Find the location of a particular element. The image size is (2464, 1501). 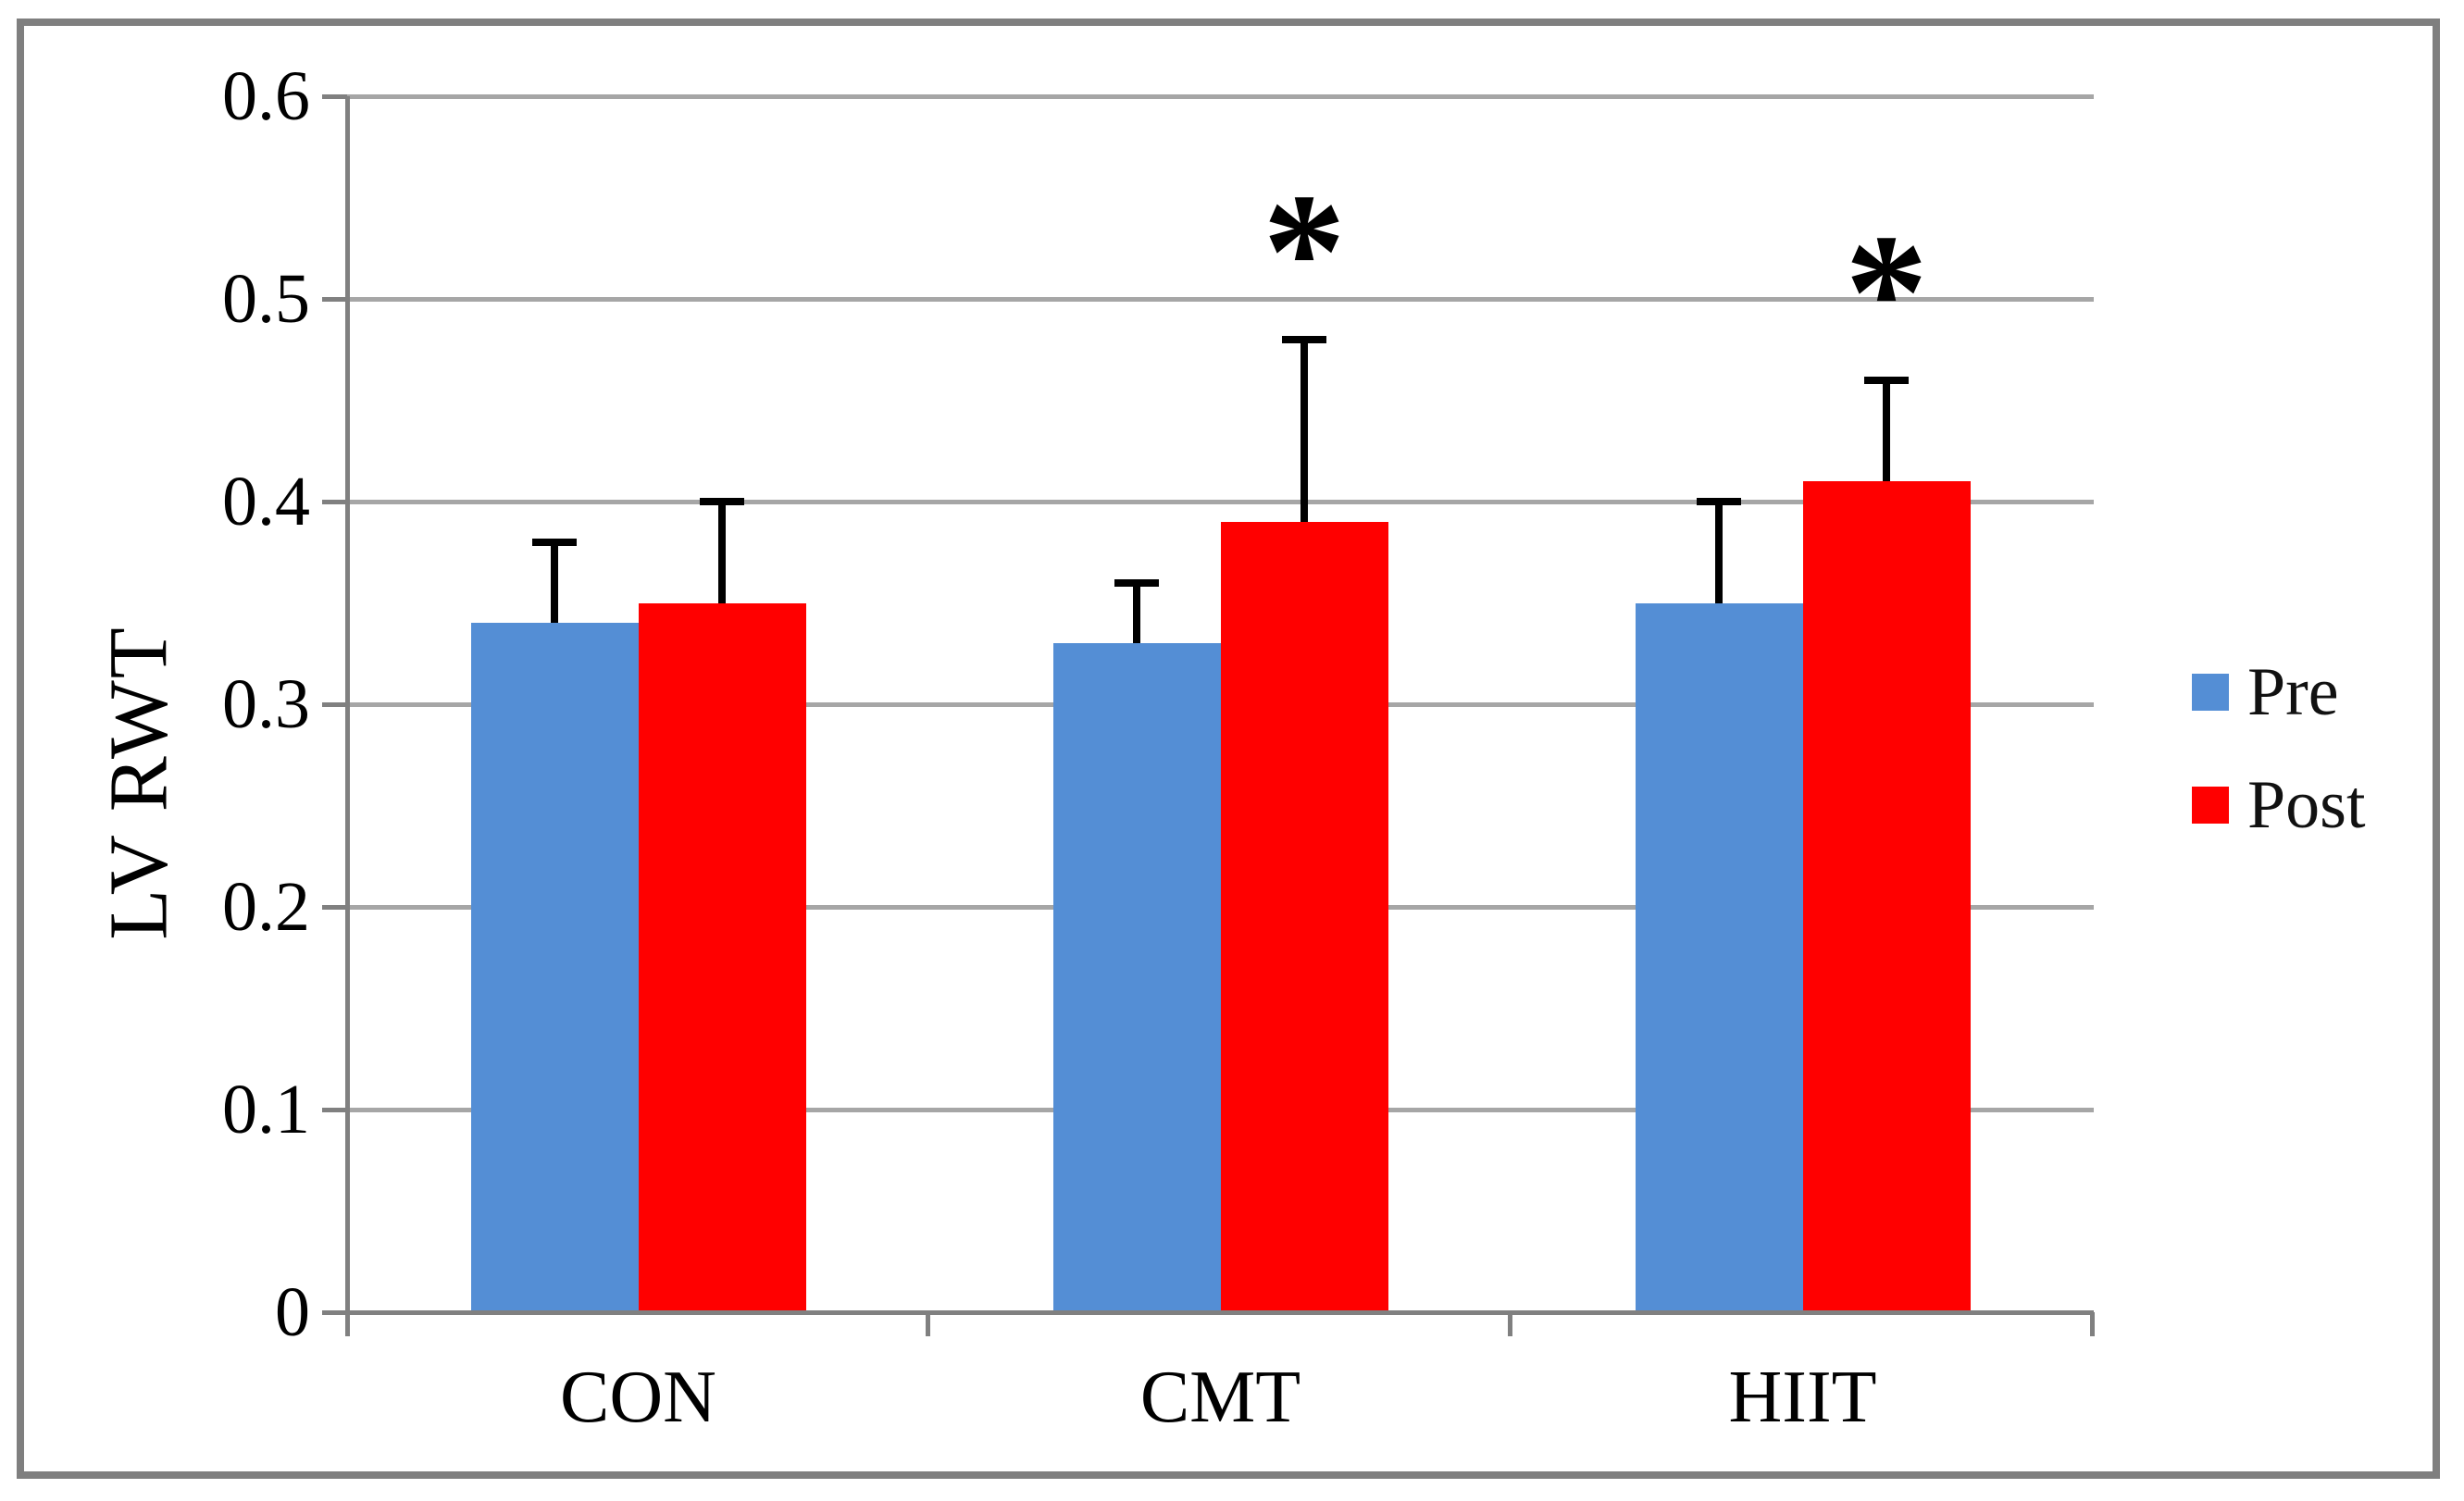

error-bar-cmt-pre is located at coordinates (1136, 613).